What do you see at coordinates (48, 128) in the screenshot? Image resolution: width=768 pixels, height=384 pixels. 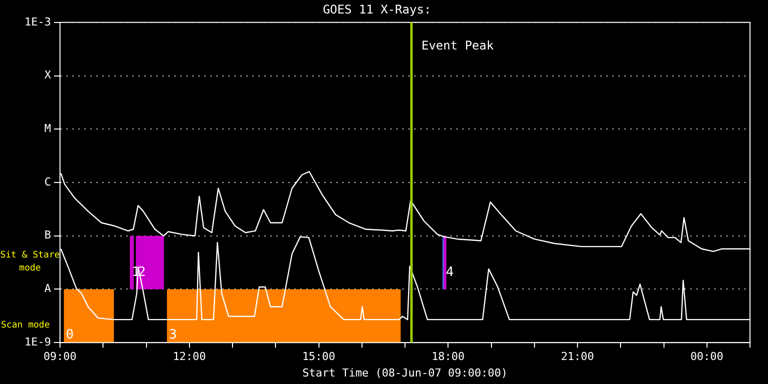 I see `y-tick-label: M` at bounding box center [48, 128].